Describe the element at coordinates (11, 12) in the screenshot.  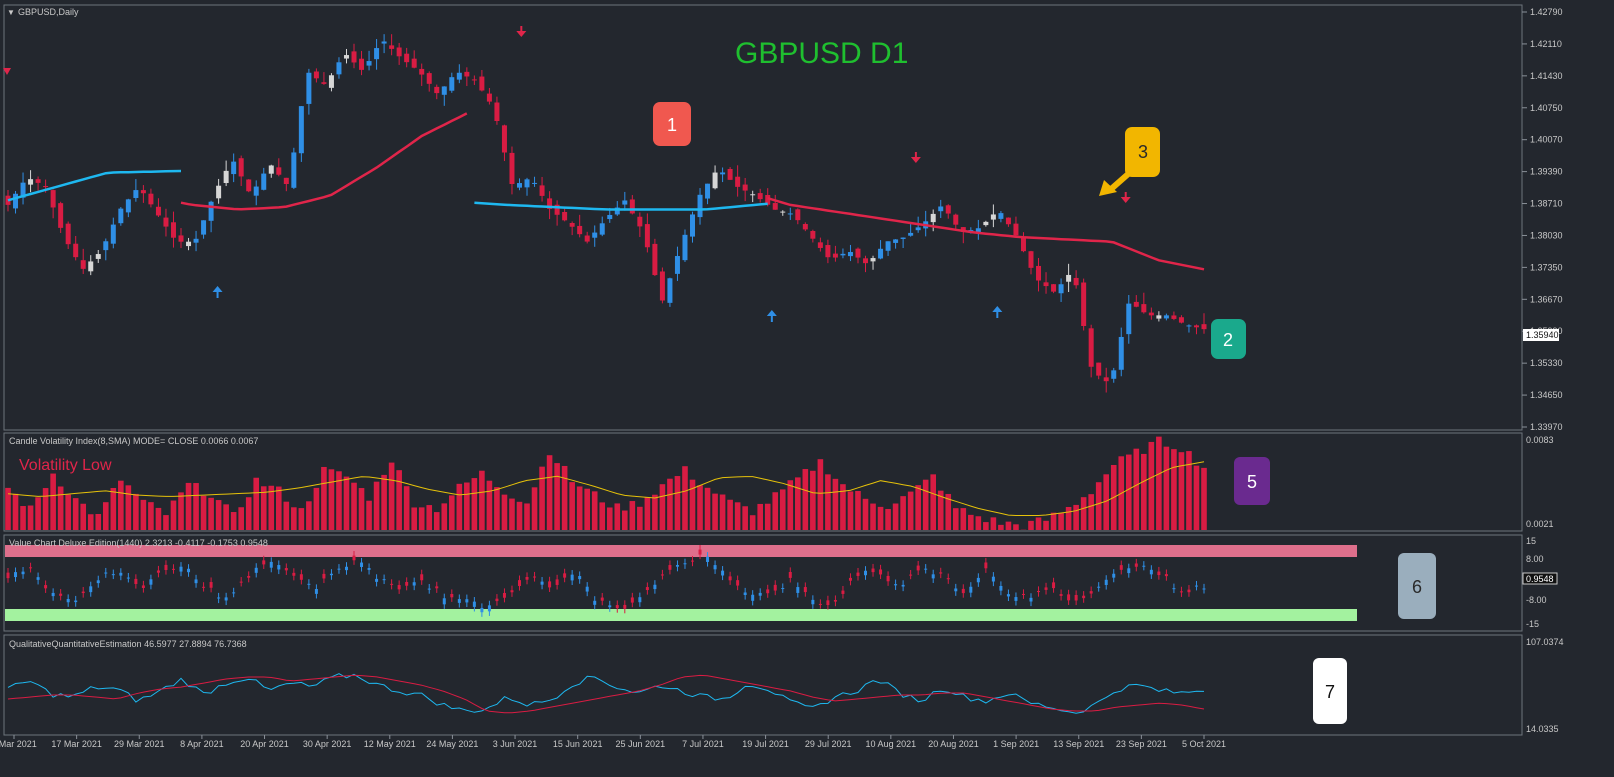
I see `collapse-triangle-icon: ▼` at that location.